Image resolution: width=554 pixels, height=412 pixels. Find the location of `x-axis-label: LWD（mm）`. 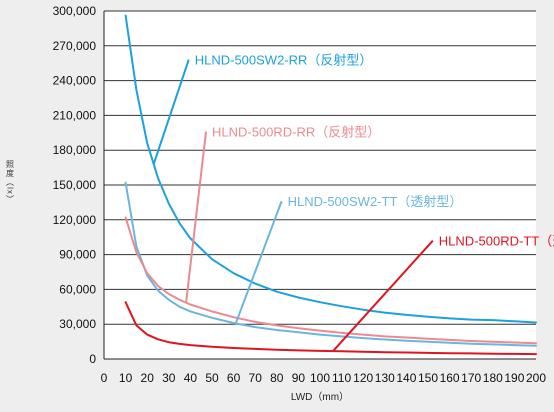

x-axis-label: LWD（mm） is located at coordinates (320, 397).